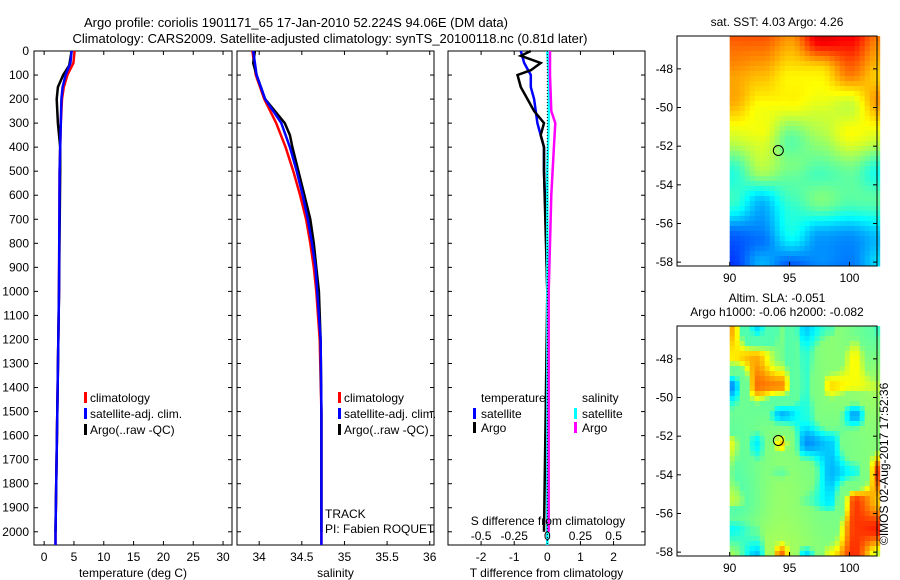 The height and width of the screenshot is (580, 900). I want to click on x-tick-label: 0, so click(547, 557).